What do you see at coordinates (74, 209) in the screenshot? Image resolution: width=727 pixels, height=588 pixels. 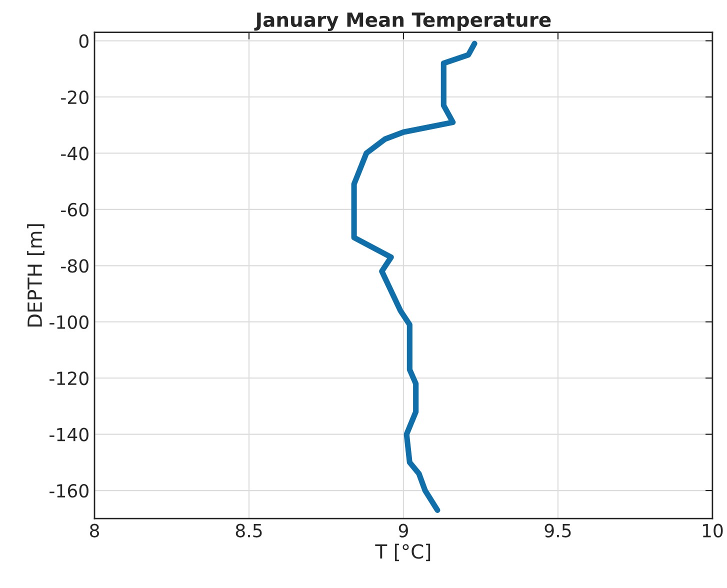 I see `y-tick-label: -60` at bounding box center [74, 209].